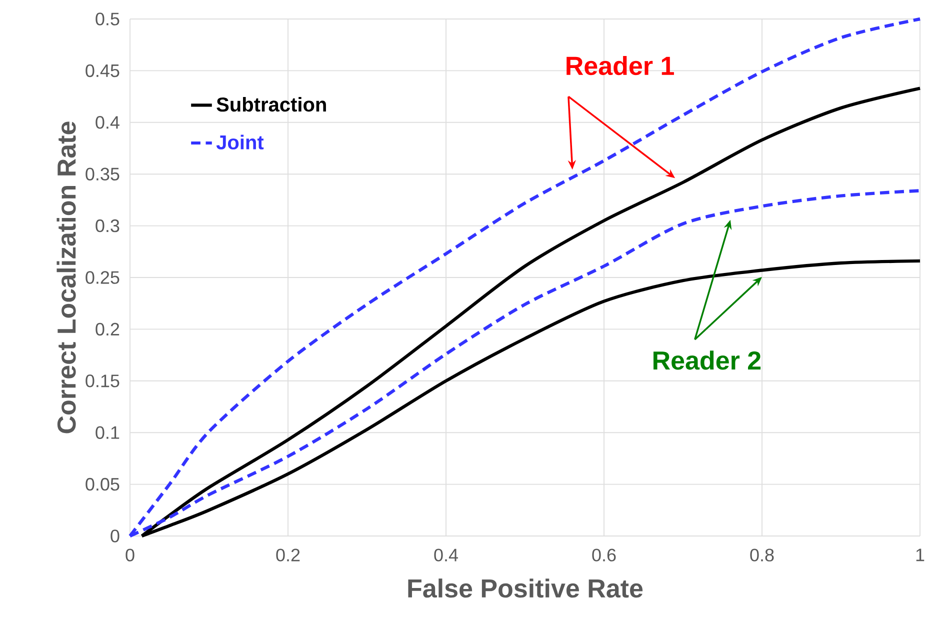 The height and width of the screenshot is (639, 932). I want to click on x-tick-label: 0.4, so click(446, 555).